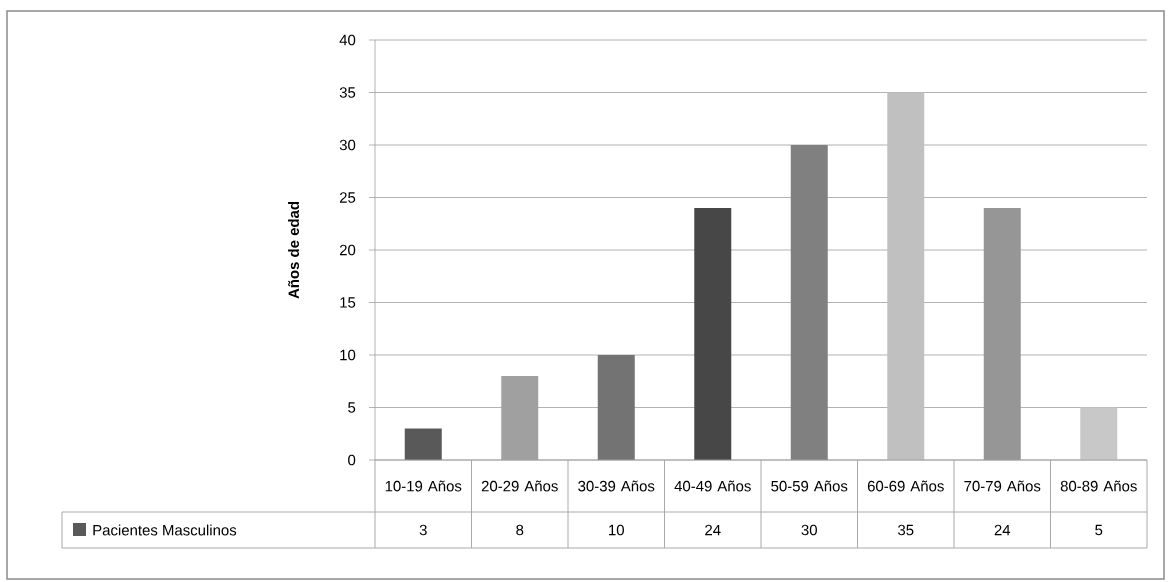 This screenshot has height=582, width=1171. Describe the element at coordinates (1098, 486) in the screenshot. I see `x-tick-label: 80-89 Años` at that location.